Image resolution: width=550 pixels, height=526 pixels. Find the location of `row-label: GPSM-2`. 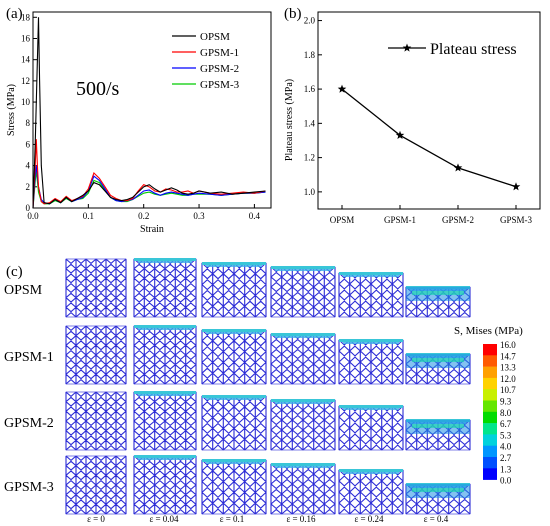

row-label: GPSM-2 is located at coordinates (29, 423).